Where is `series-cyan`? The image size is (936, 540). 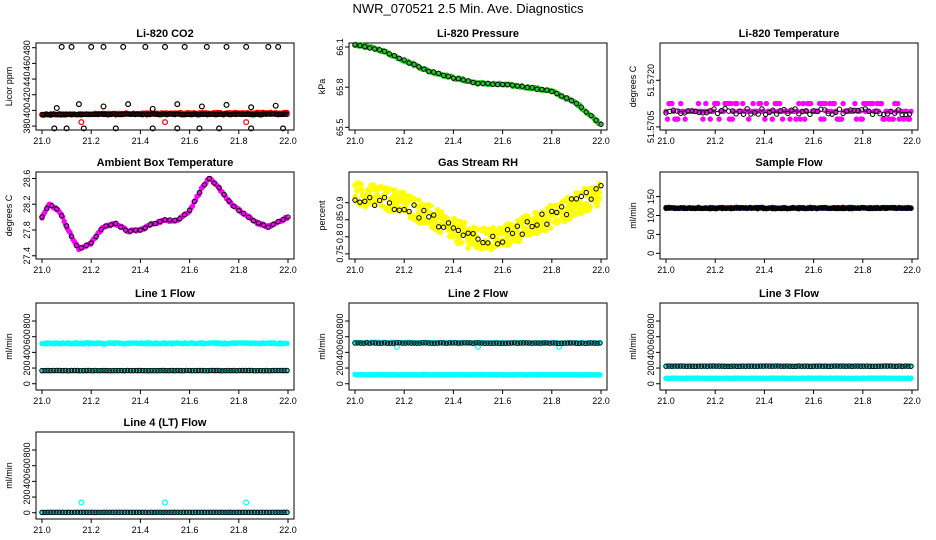 series-cyan is located at coordinates (164, 507).